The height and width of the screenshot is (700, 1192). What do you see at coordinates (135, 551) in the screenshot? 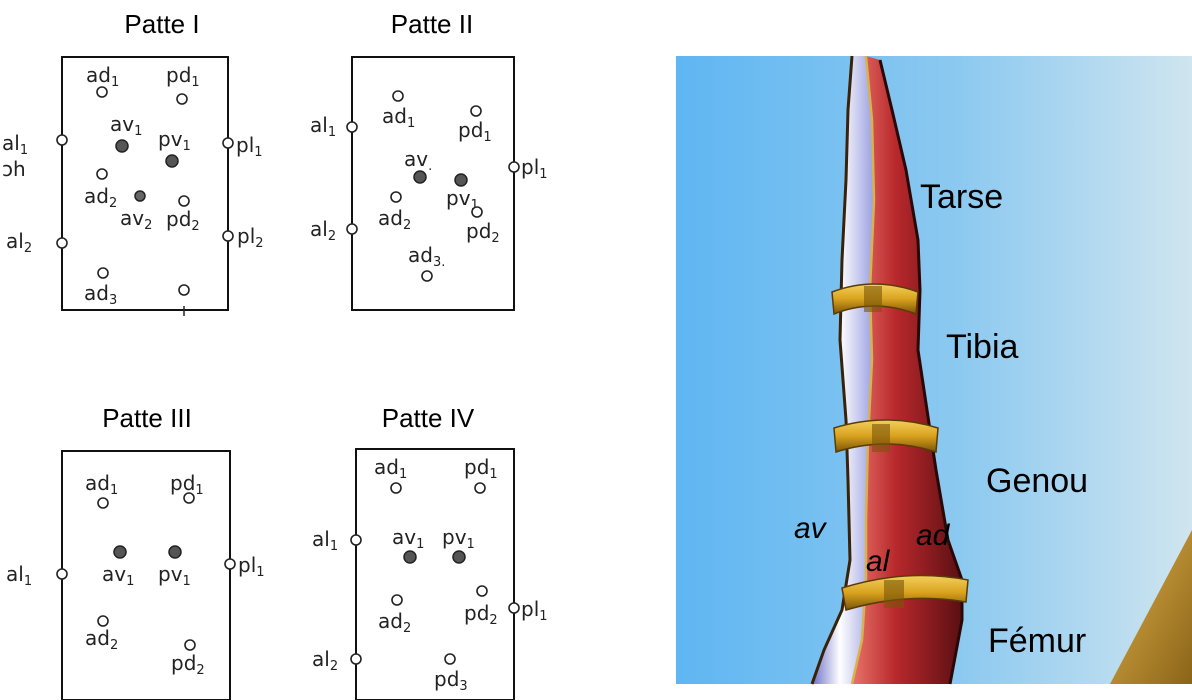
I see `panel-patte-3: Patte III ad1 pd1 av1 pv1 al1 pl1 ad2` at bounding box center [135, 551].